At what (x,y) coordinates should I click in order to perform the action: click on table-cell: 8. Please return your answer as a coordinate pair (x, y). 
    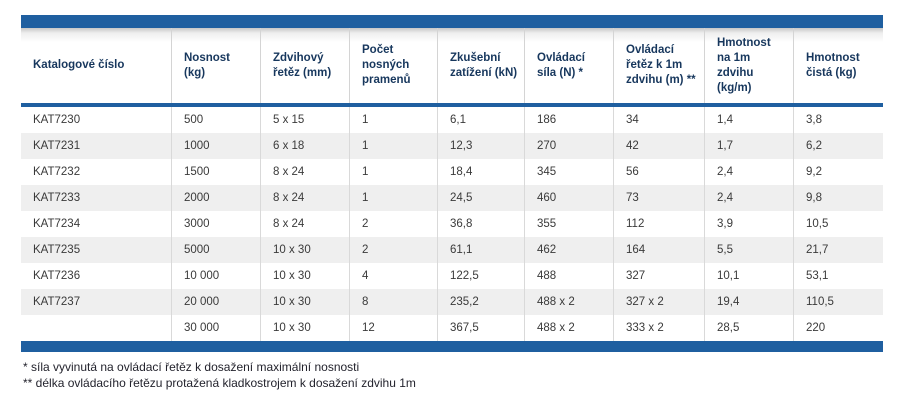
    Looking at the image, I should click on (393, 302).